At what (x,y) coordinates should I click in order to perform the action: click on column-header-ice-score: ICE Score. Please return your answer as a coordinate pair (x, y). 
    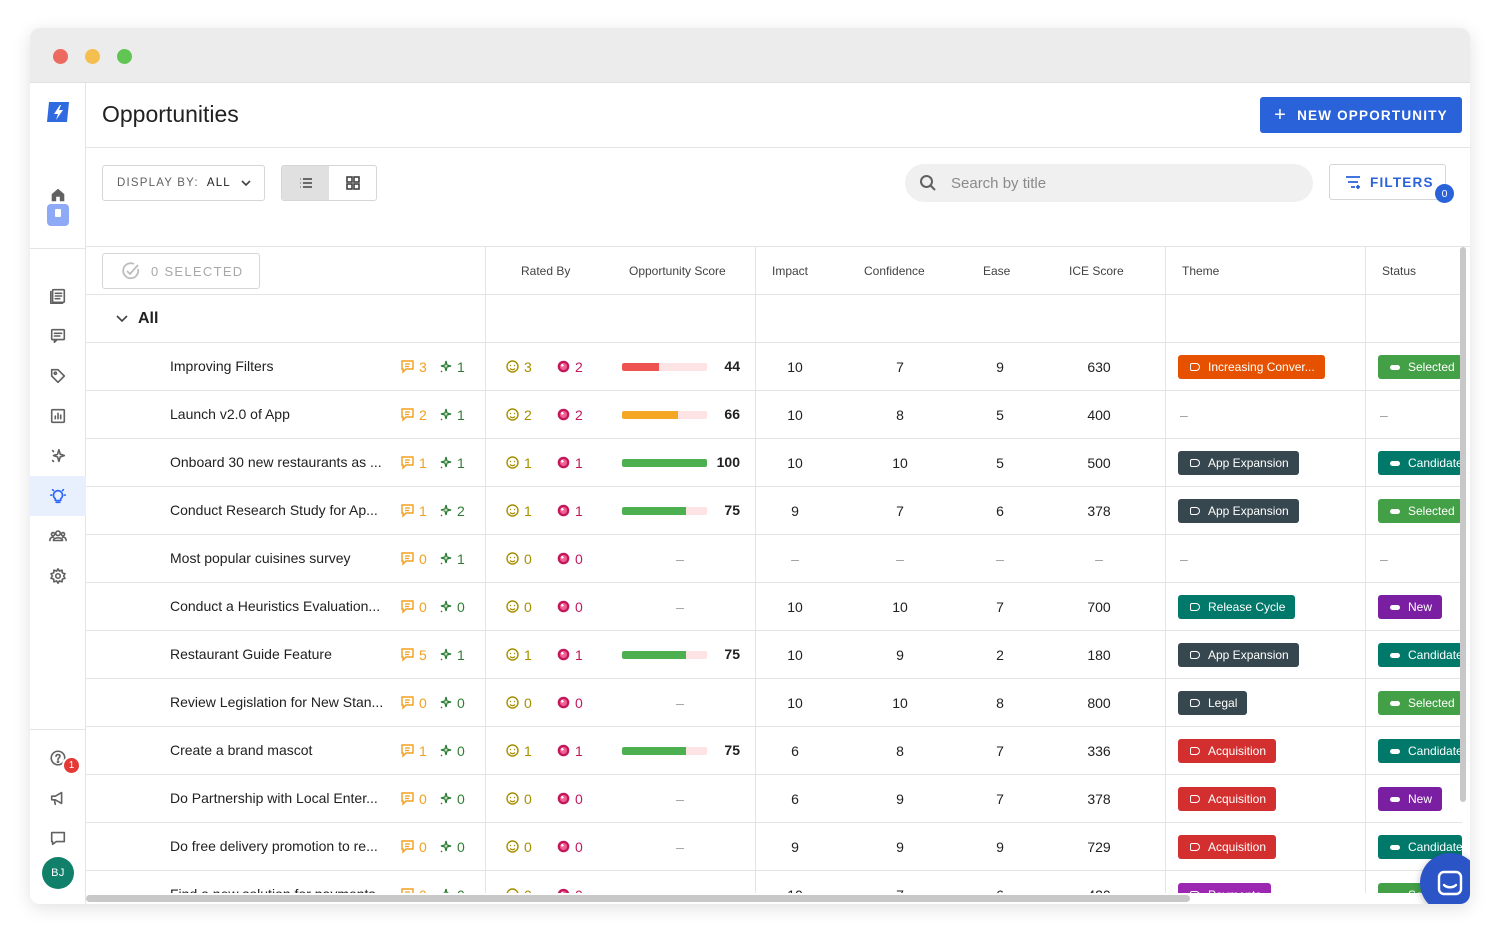
    Looking at the image, I should click on (1096, 271).